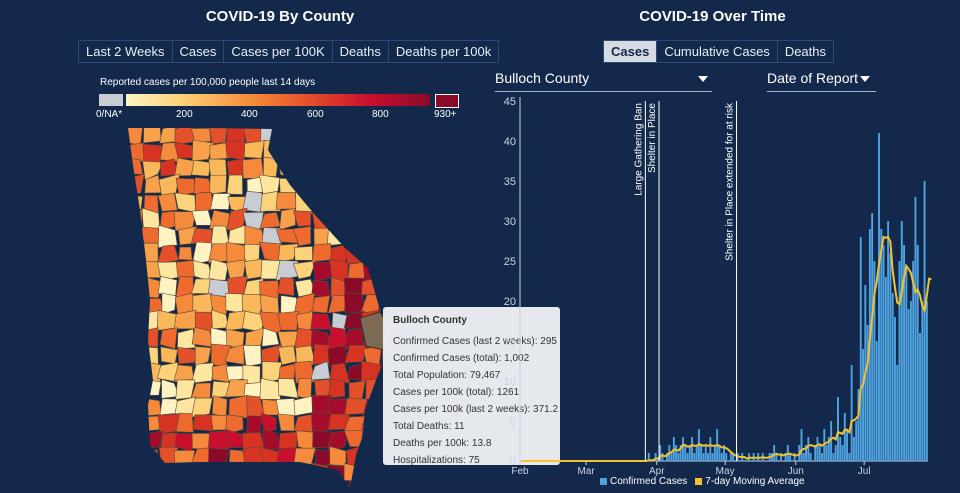 The height and width of the screenshot is (493, 960). Describe the element at coordinates (510, 222) in the screenshot. I see `y-tick-label: 30` at that location.